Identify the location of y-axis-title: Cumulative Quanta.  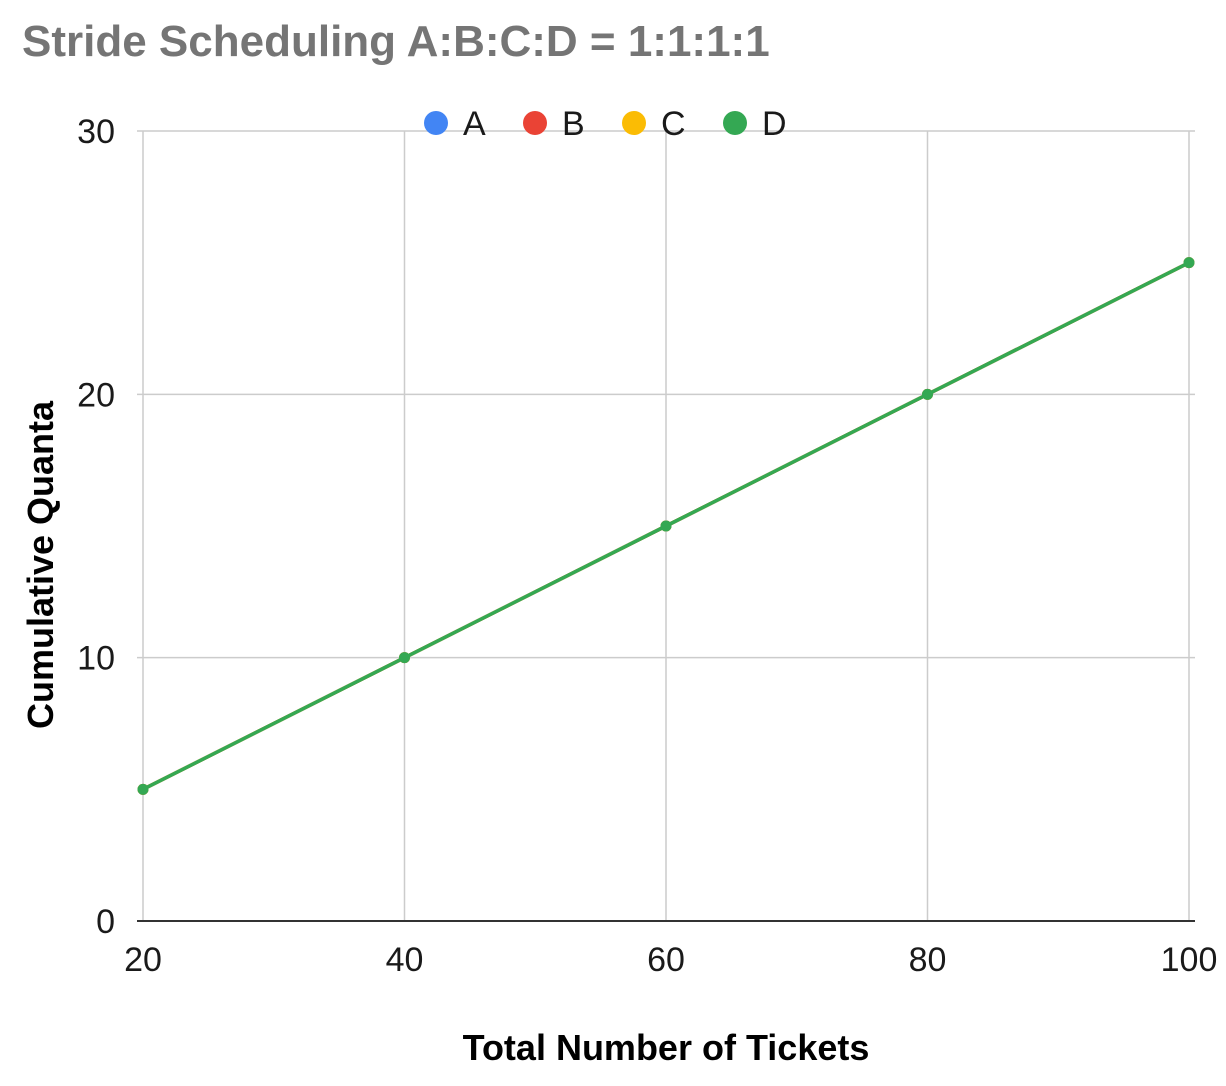
(40, 564).